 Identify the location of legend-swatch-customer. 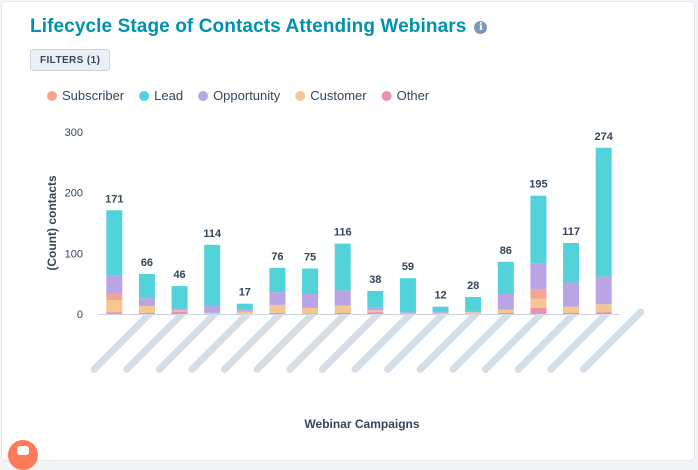
(300, 96).